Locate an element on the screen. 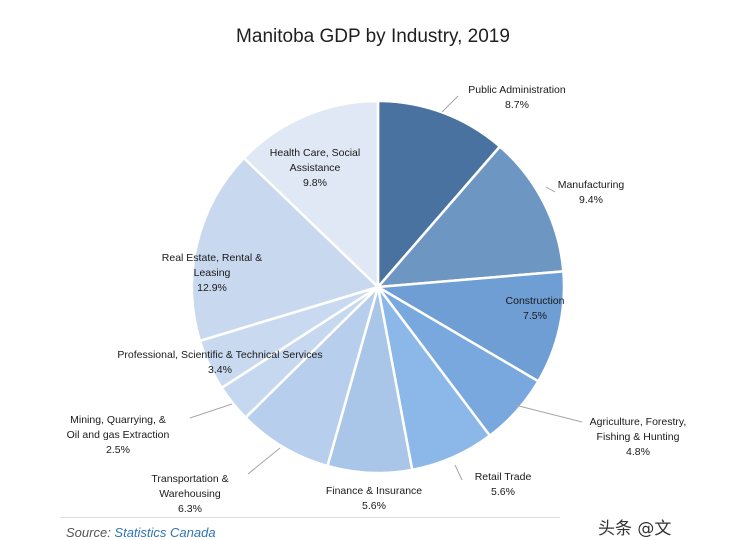 The image size is (753, 540). slice-name-9: Real Estate, Rental & is located at coordinates (212, 258).